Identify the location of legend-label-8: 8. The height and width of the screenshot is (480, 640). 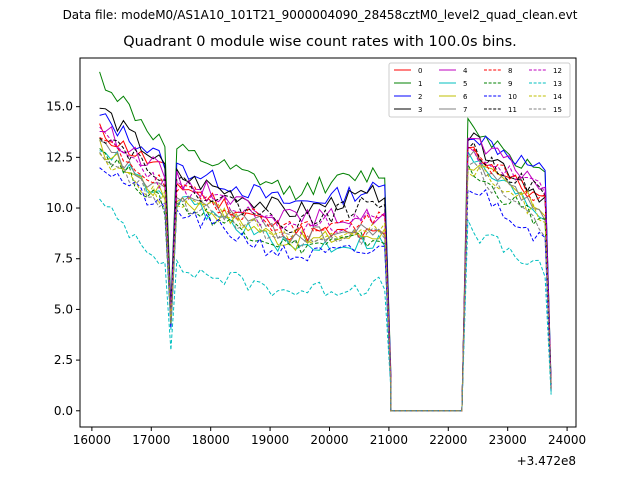
(510, 71).